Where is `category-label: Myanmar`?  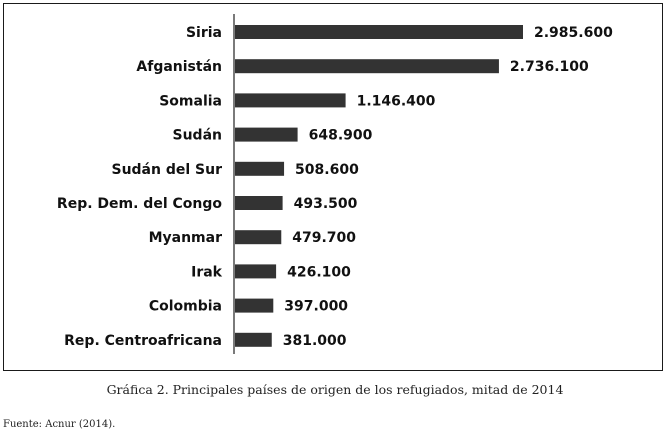 category-label: Myanmar is located at coordinates (186, 238).